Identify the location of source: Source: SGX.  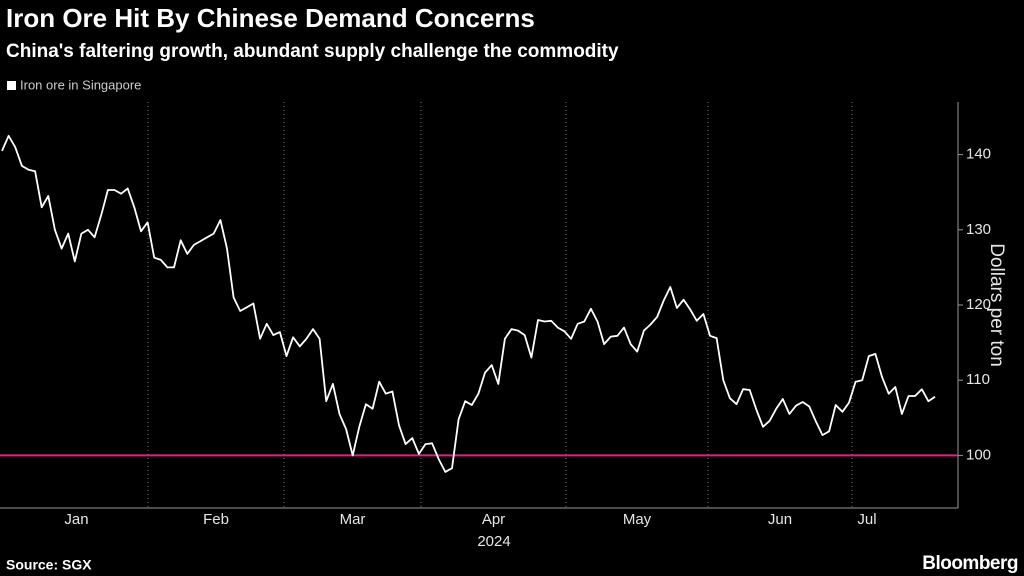
(49, 565).